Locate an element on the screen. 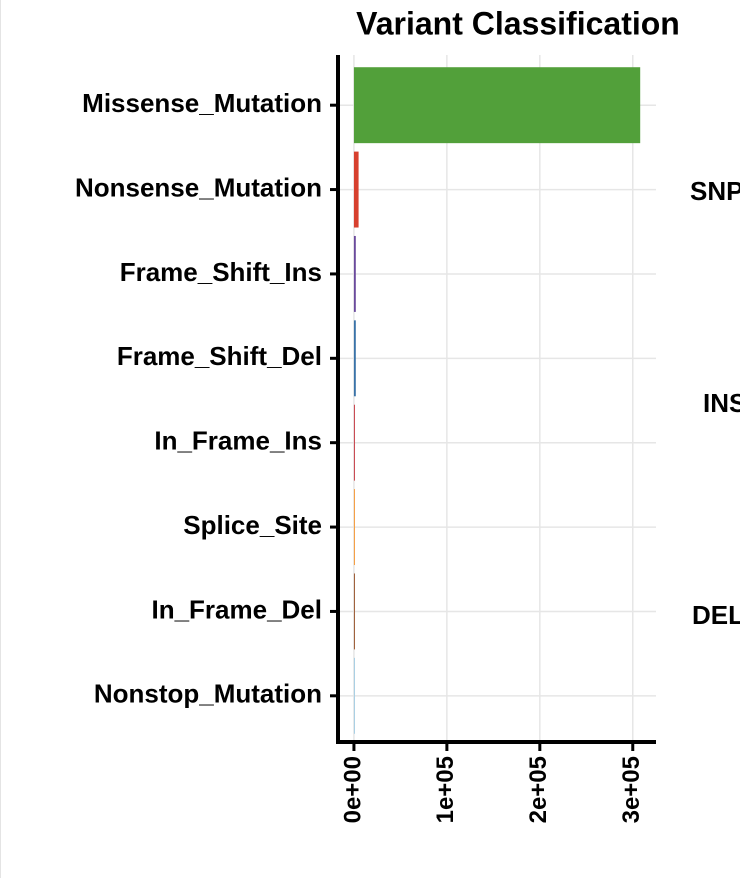 Image resolution: width=740 pixels, height=878 pixels. side-label: INS is located at coordinates (721, 403).